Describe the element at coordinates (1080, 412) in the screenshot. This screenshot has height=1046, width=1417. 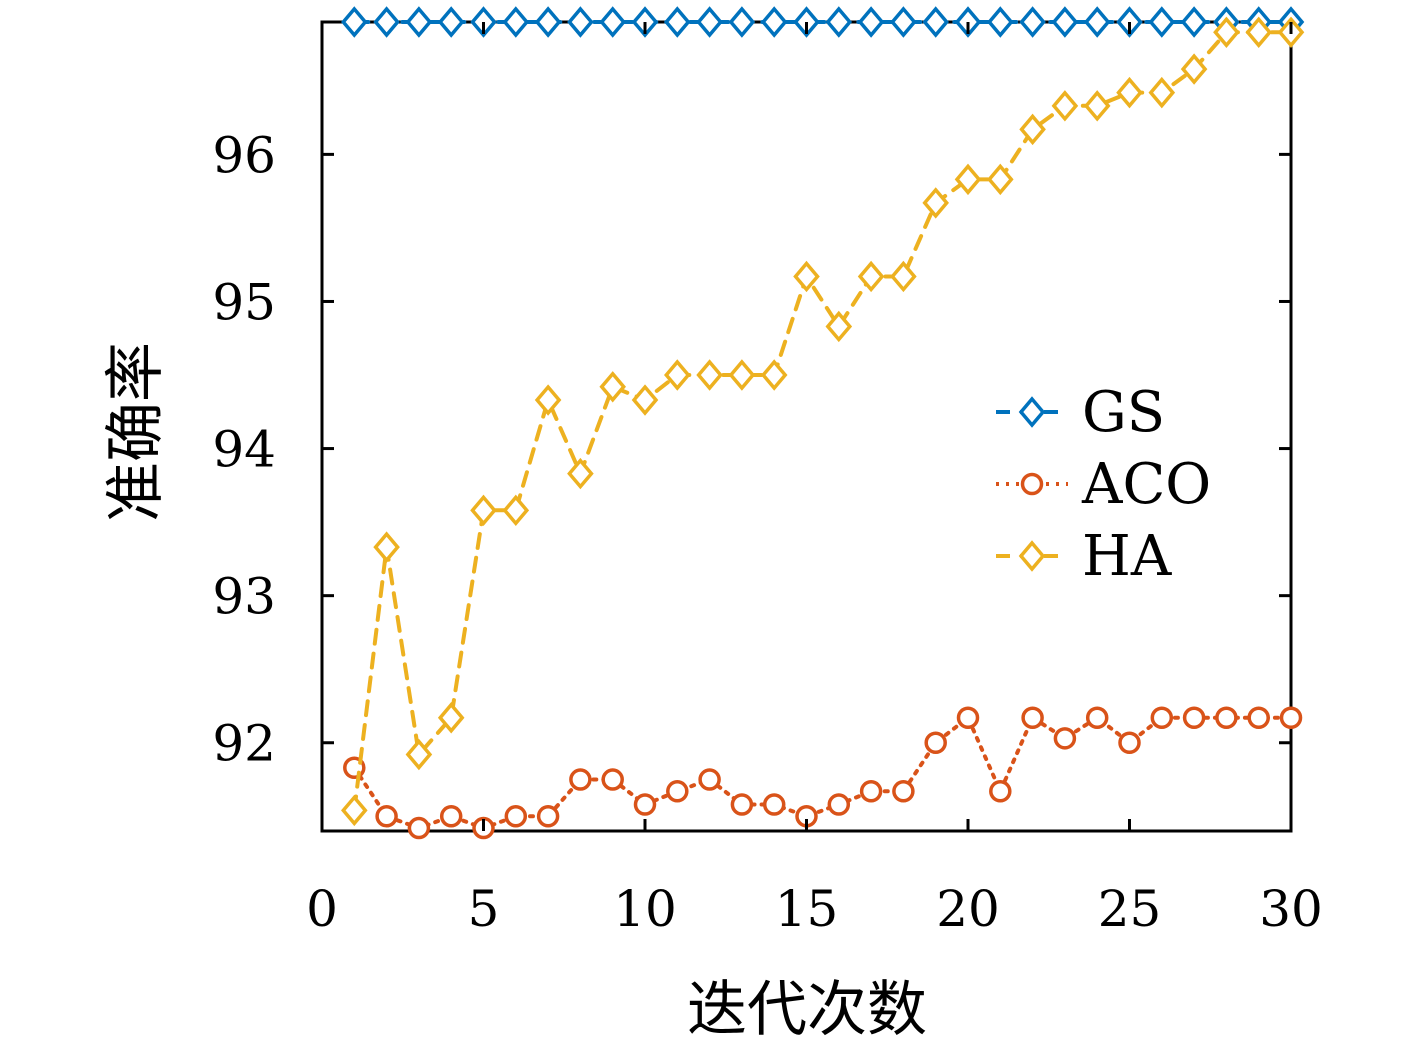
I see `legend-item-gs: GS` at that location.